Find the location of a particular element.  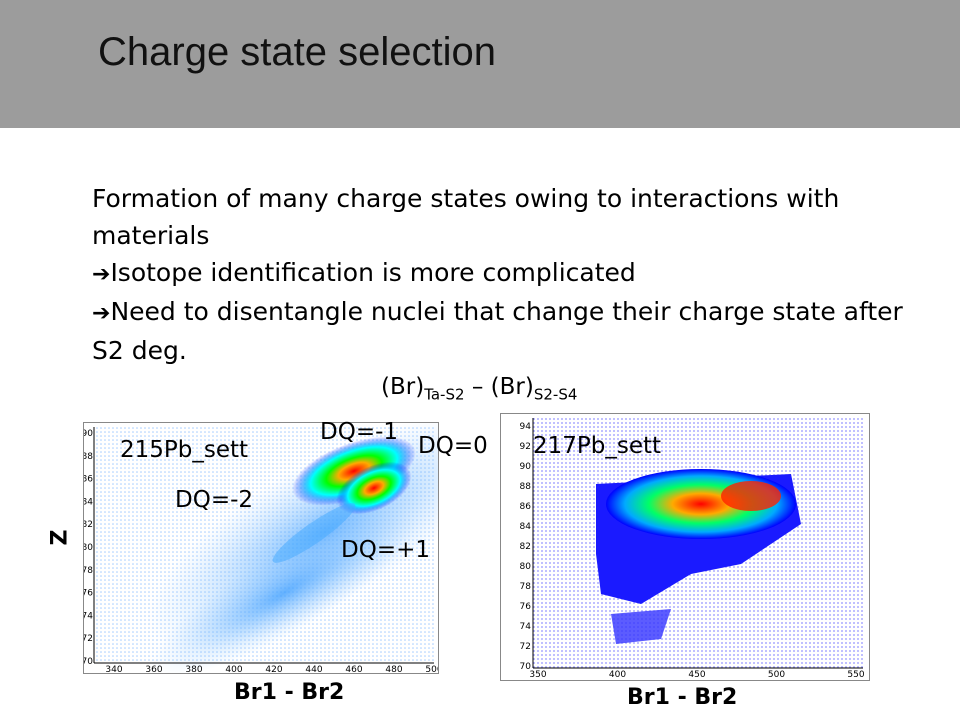

y-tick-label: 92 is located at coordinates (525, 447).